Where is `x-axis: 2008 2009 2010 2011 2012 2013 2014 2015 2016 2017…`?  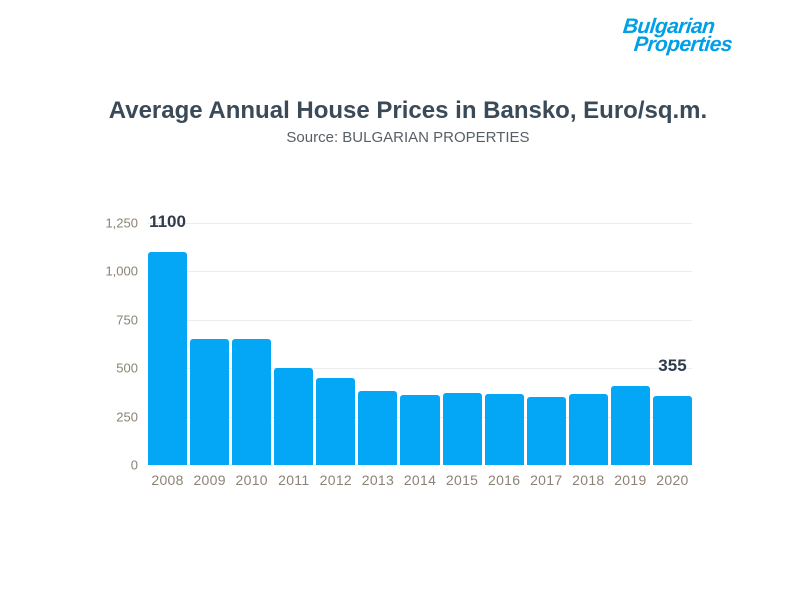 x-axis: 2008 2009 2010 2011 2012 2013 2014 2015 2016 2017… is located at coordinates (420, 480).